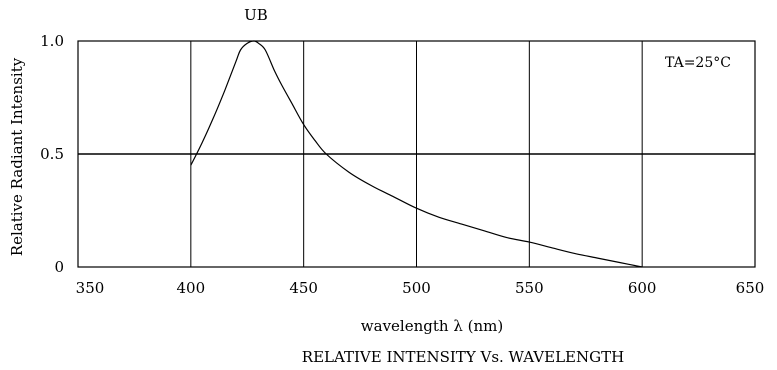  Describe the element at coordinates (750, 288) in the screenshot. I see `x-tick-label-650: 650` at that location.